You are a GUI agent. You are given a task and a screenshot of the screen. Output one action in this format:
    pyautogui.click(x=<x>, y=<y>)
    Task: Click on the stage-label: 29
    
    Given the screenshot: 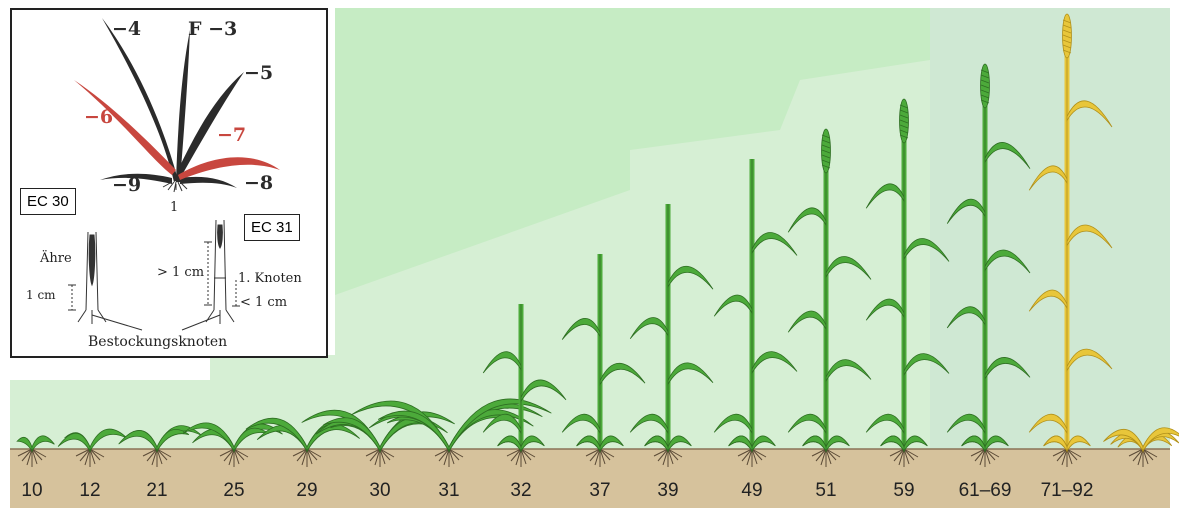 What is the action you would take?
    pyautogui.click(x=307, y=490)
    